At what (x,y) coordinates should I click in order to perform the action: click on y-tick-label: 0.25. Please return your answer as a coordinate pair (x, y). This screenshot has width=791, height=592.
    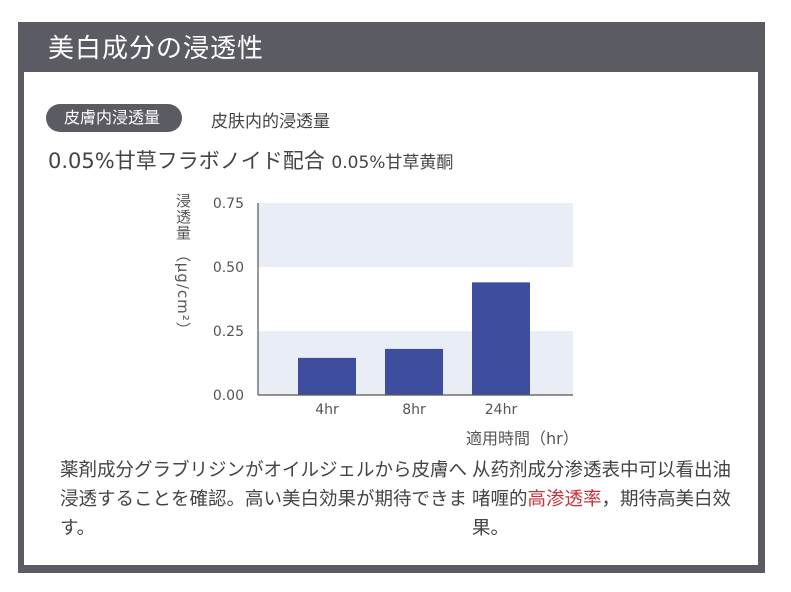
    Looking at the image, I should click on (228, 332).